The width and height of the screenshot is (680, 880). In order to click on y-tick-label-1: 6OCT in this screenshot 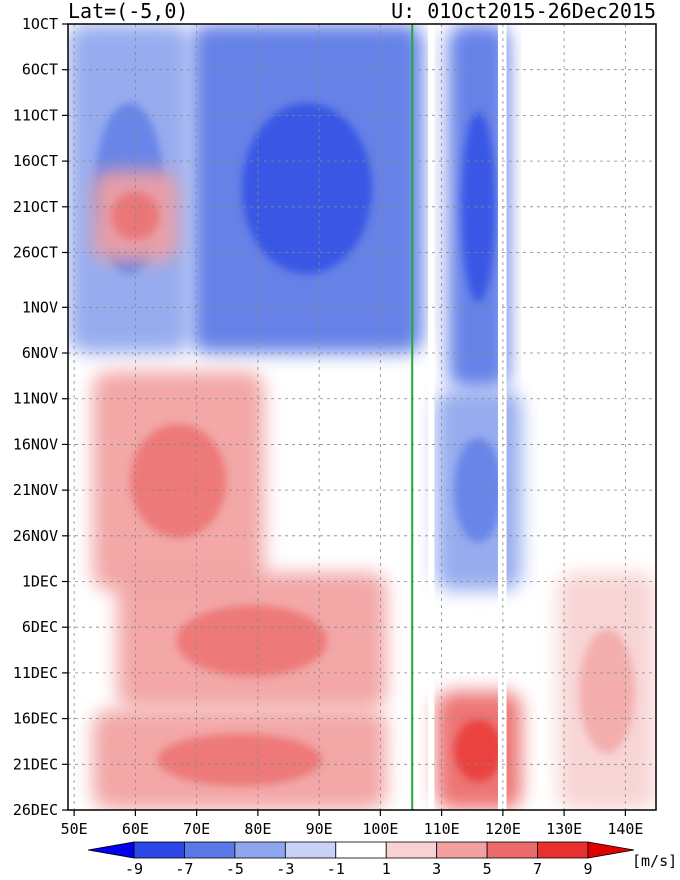, I will do `click(40, 70)`.